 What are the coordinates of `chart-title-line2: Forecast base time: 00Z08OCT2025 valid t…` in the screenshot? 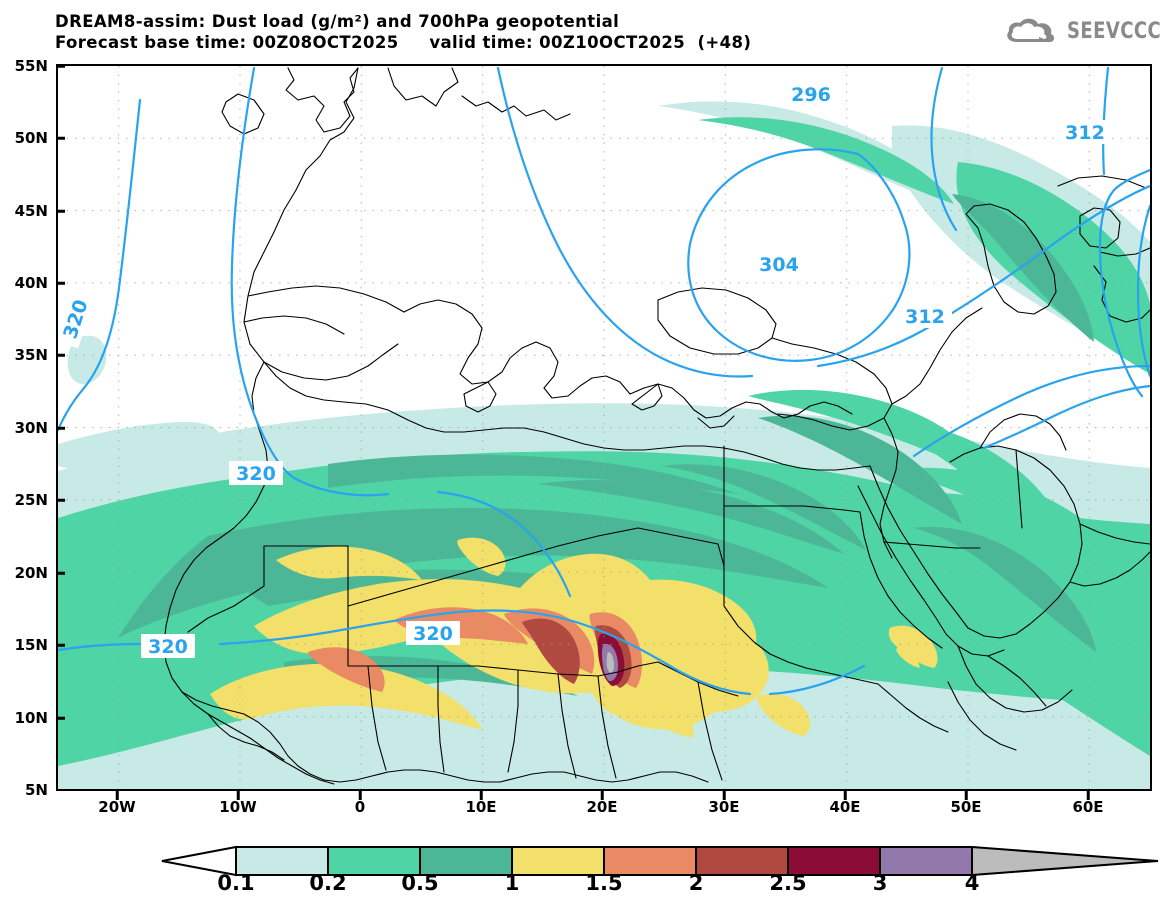 It's located at (403, 42).